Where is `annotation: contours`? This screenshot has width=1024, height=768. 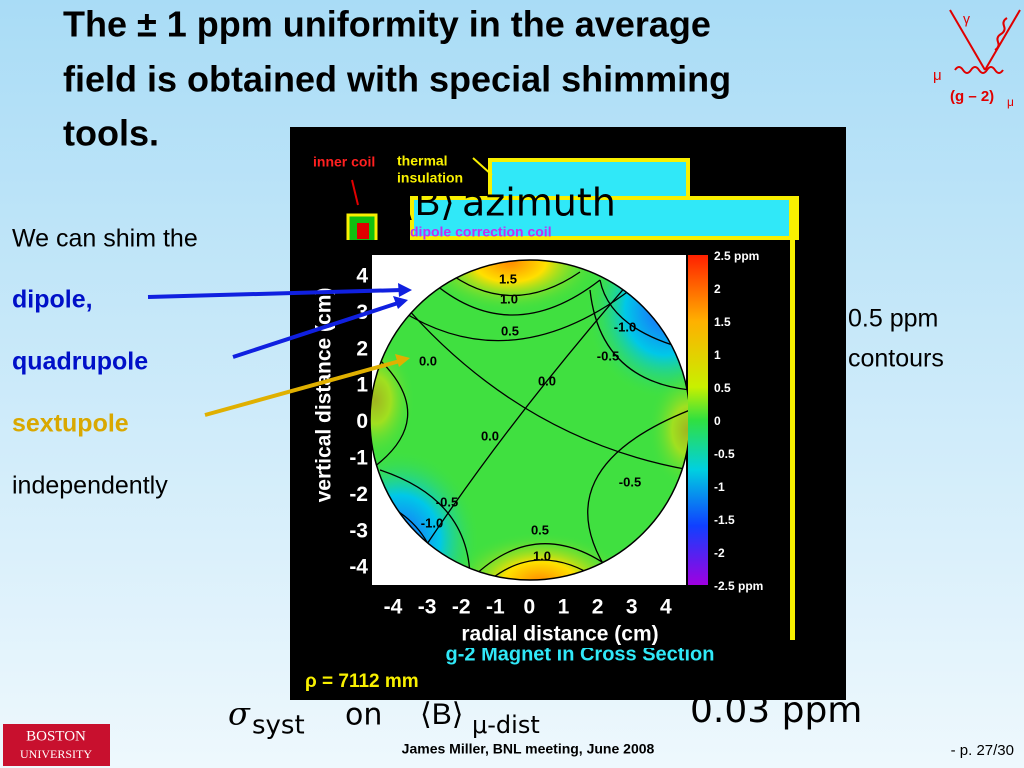 annotation: contours is located at coordinates (896, 359).